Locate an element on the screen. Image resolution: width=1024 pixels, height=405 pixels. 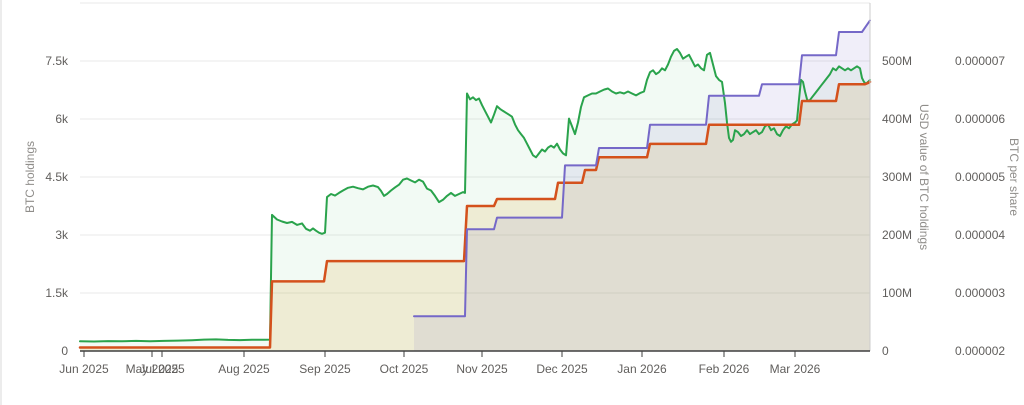
x-axis-tick-label: Jul 2025 is located at coordinates (162, 369).